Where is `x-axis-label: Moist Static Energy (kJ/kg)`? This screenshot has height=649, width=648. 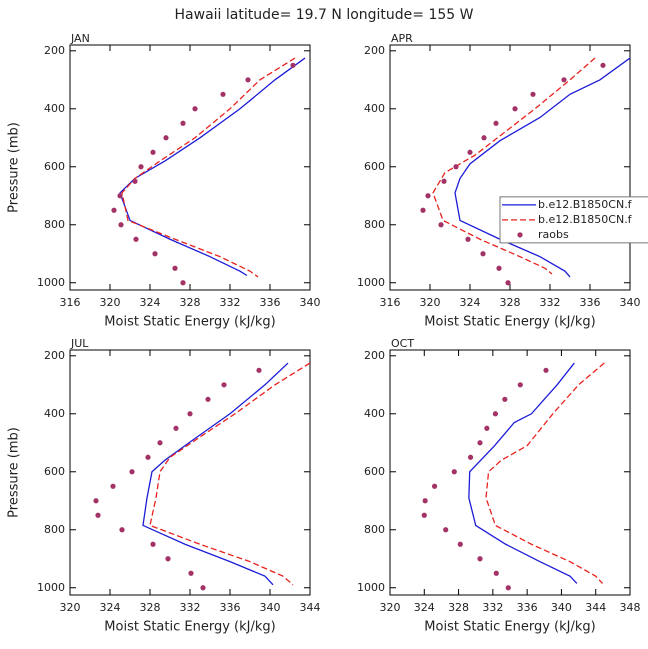
x-axis-label: Moist Static Energy (kJ/kg) is located at coordinates (509, 627).